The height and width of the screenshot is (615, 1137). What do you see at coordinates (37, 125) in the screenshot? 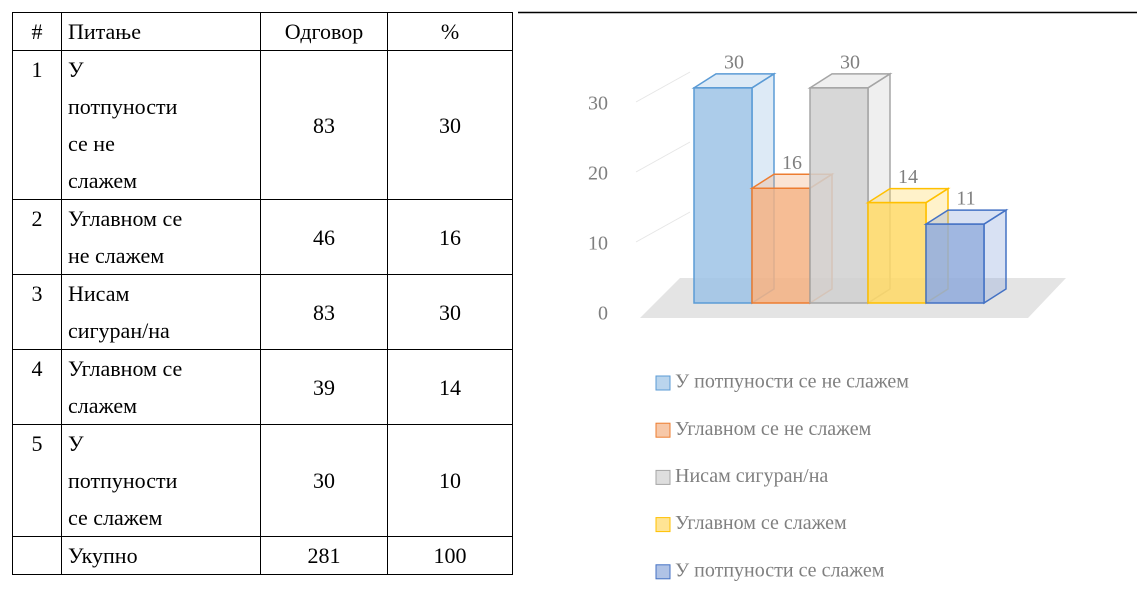
I see `cell: 1` at bounding box center [37, 125].